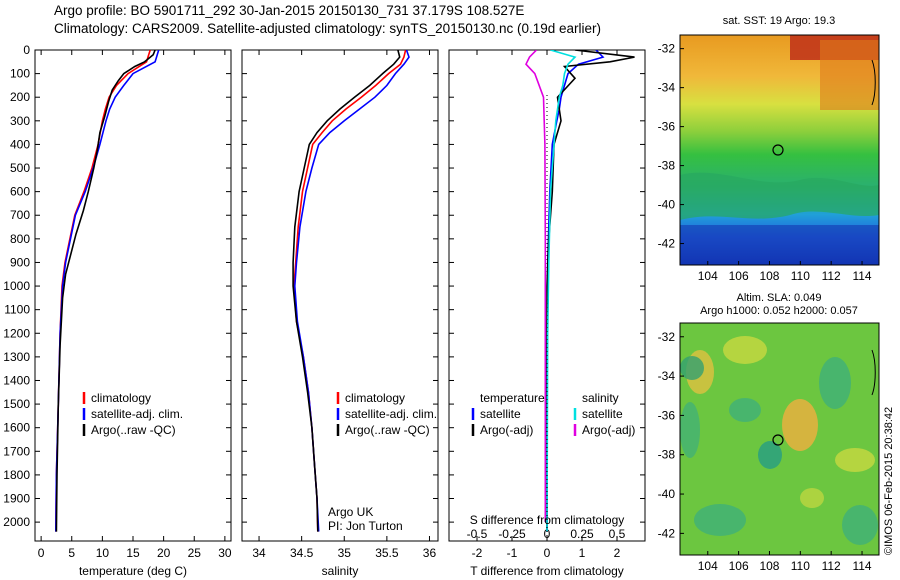  What do you see at coordinates (133, 553) in the screenshot?
I see `x-tick-label-temperature: 15` at bounding box center [133, 553].